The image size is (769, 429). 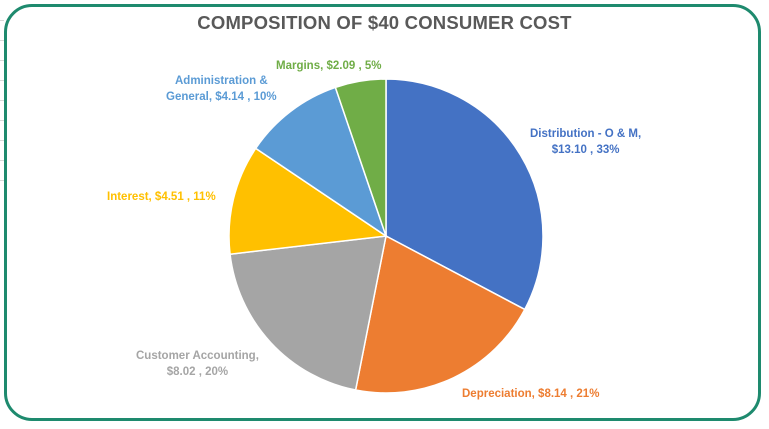 What do you see at coordinates (197, 364) in the screenshot?
I see `data-label-customer-accounting: Customer Accounting, $8.02 , 20%` at bounding box center [197, 364].